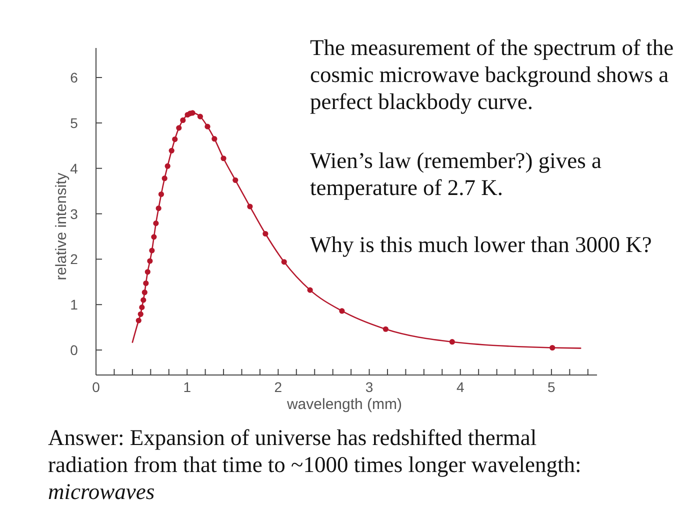 This screenshot has height=528, width=700. What do you see at coordinates (74, 259) in the screenshot?
I see `y-tick-label: 2` at bounding box center [74, 259].